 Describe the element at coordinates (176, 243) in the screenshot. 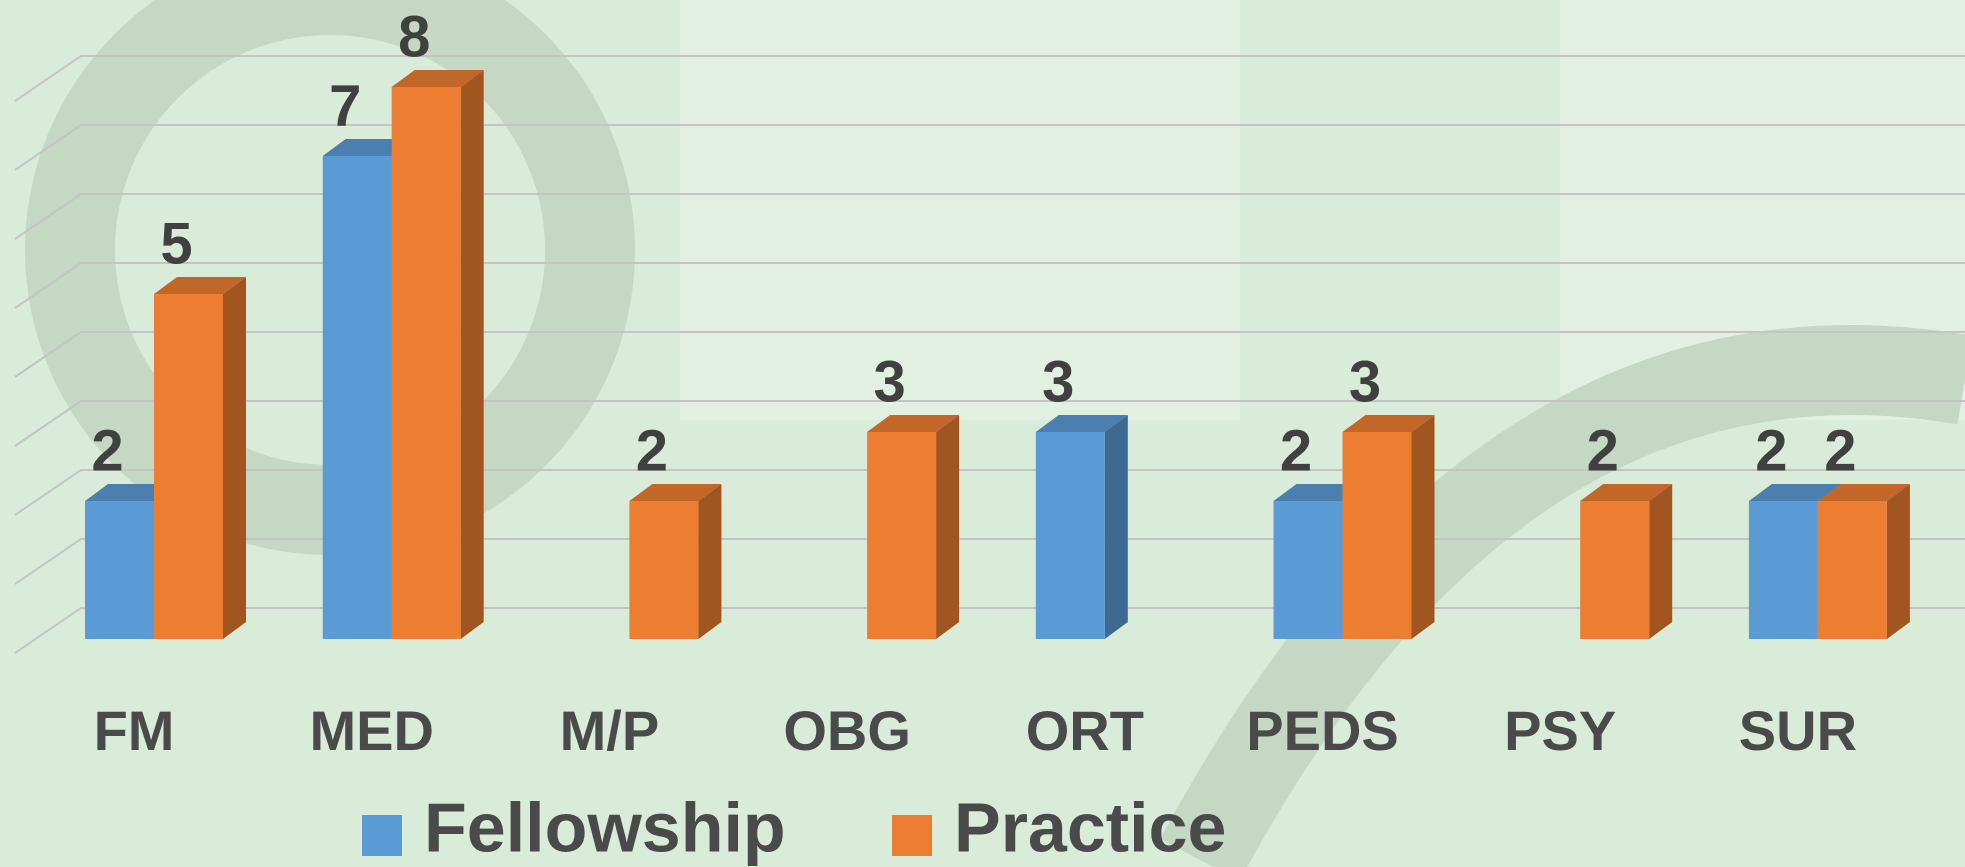

I see `data-label: 5` at that location.